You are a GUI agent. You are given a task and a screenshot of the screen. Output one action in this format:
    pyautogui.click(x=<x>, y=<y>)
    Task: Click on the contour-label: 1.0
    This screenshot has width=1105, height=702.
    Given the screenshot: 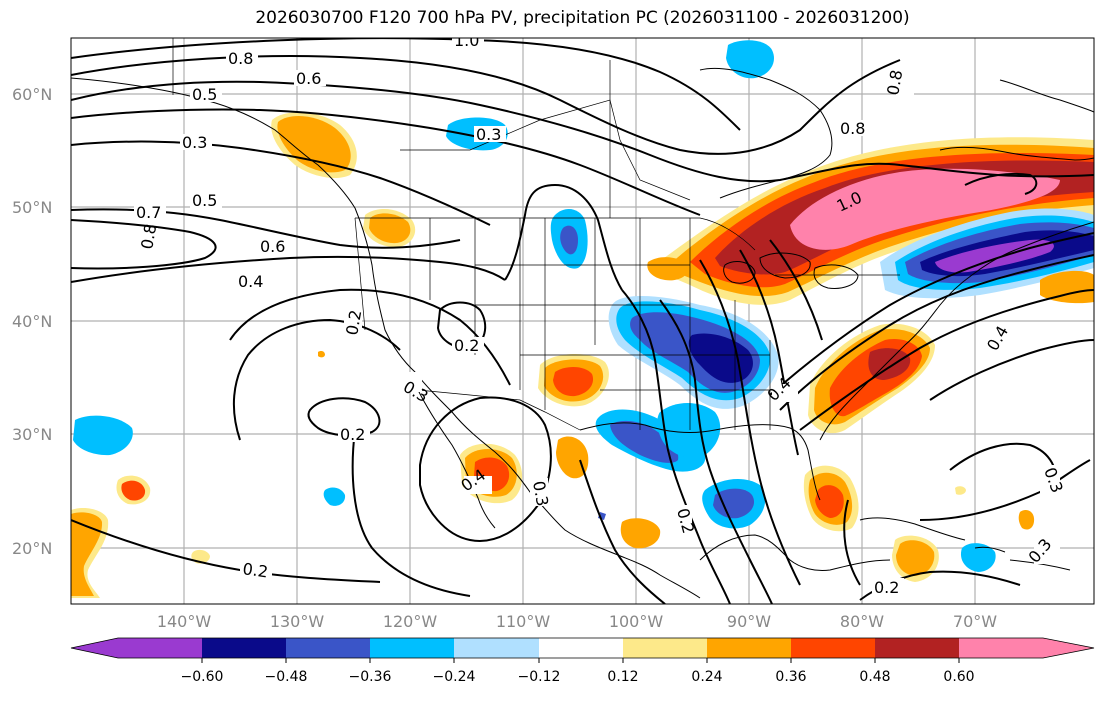 What is the action you would take?
    pyautogui.click(x=466, y=40)
    